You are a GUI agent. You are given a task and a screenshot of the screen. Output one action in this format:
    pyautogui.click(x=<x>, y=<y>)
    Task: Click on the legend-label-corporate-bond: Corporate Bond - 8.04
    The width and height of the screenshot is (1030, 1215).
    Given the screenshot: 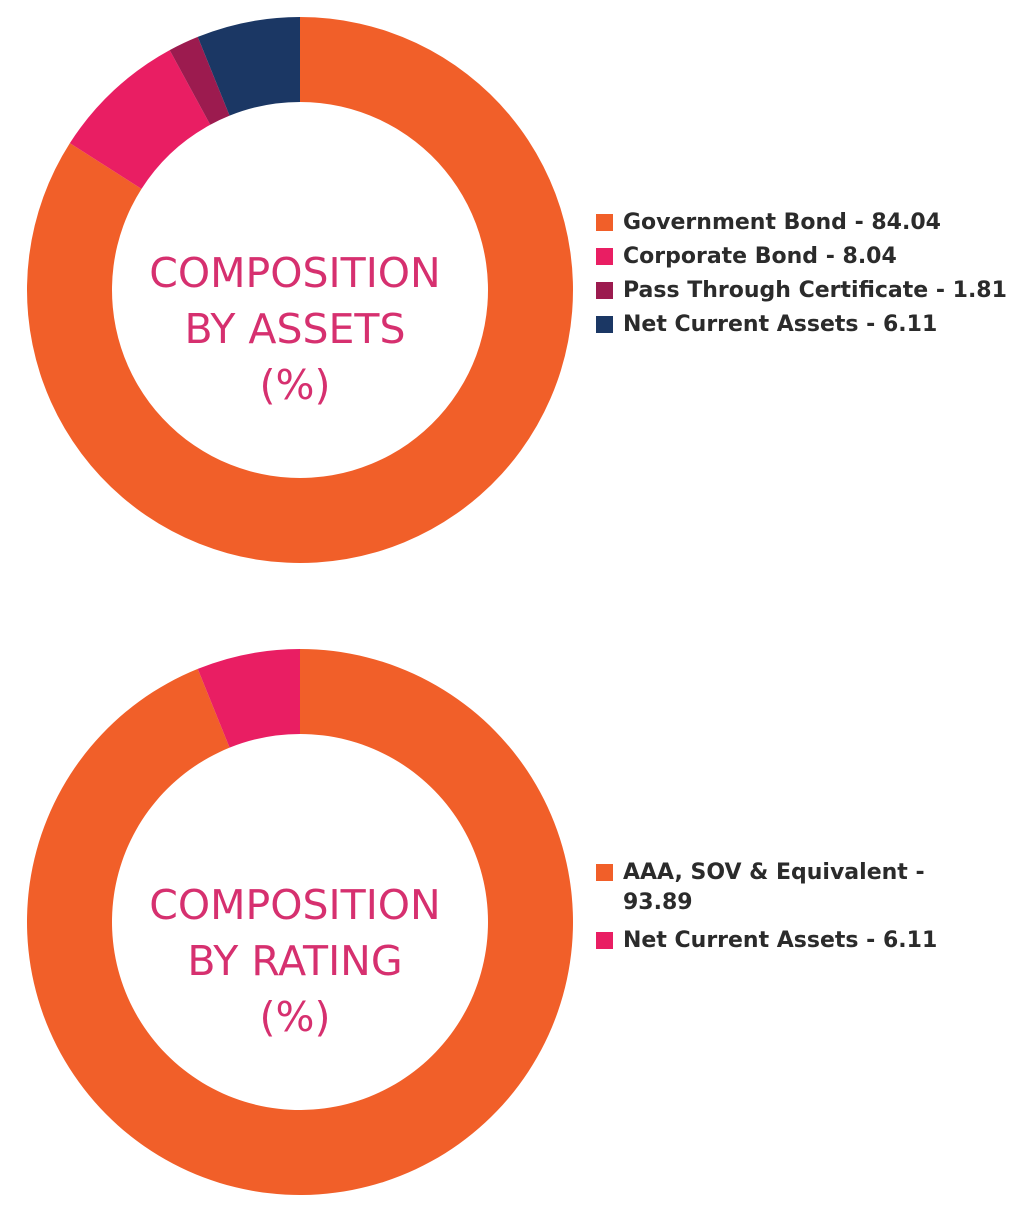 What is the action you would take?
    pyautogui.click(x=760, y=256)
    